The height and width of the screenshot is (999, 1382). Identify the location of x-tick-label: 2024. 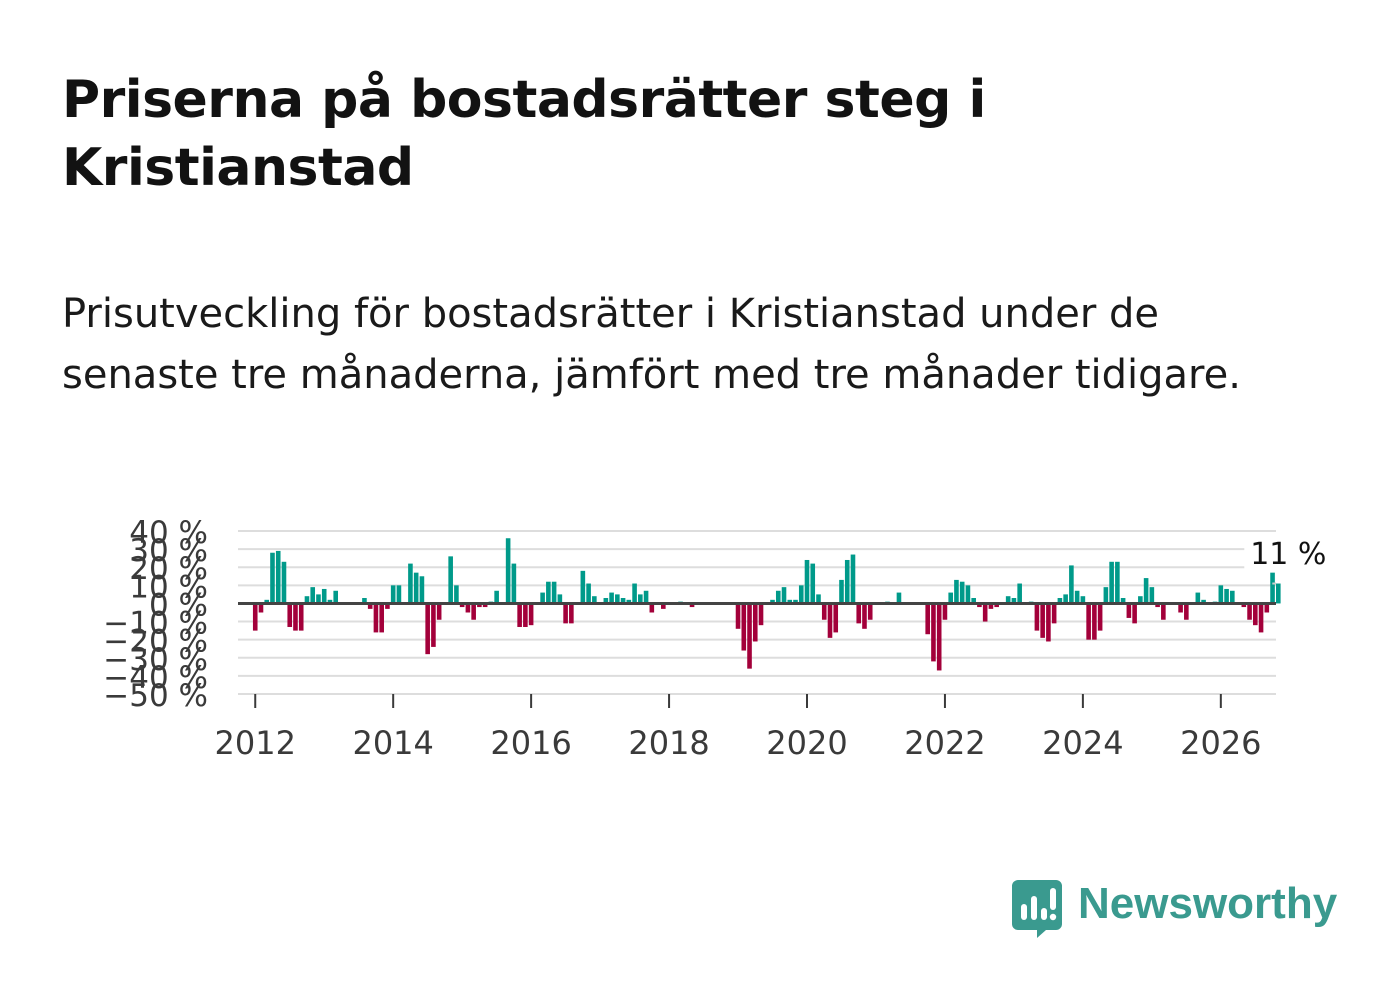
(1082, 743).